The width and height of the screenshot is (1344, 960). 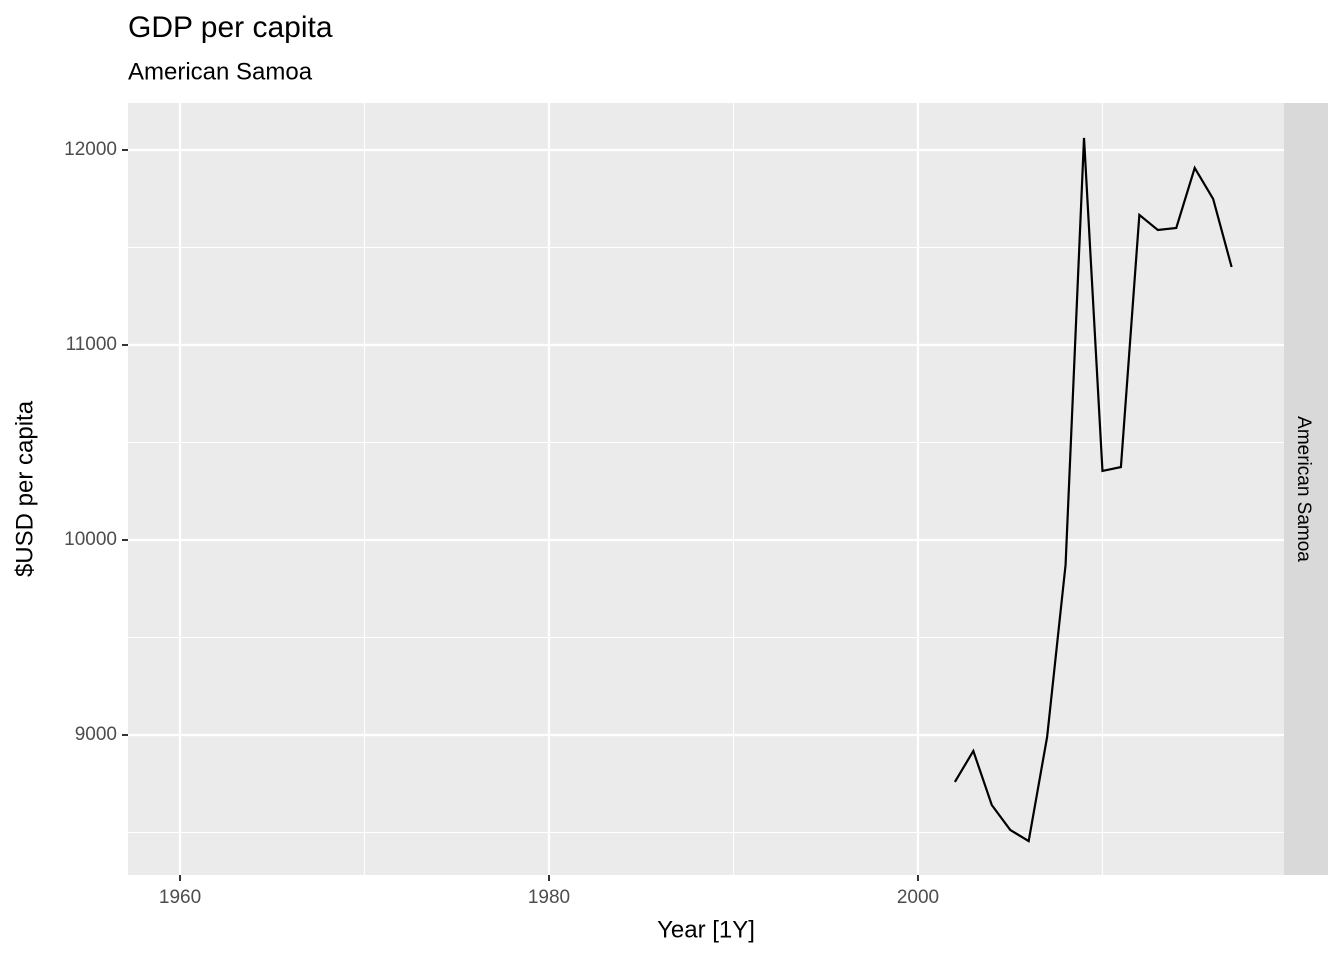 I want to click on x-tick-label: 2000, so click(x=918, y=897).